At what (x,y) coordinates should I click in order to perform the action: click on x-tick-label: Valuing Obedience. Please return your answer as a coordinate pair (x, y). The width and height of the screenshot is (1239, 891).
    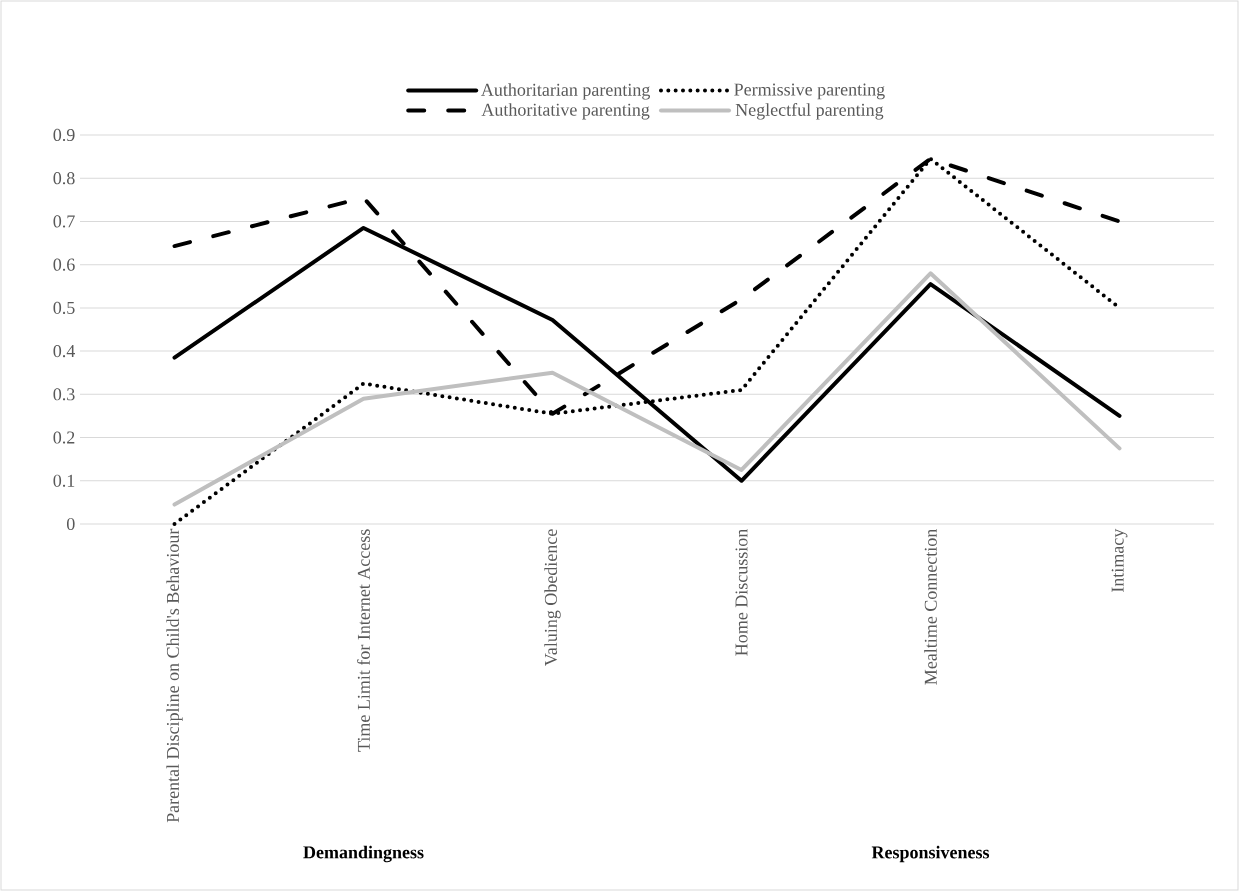
    Looking at the image, I should click on (552, 597).